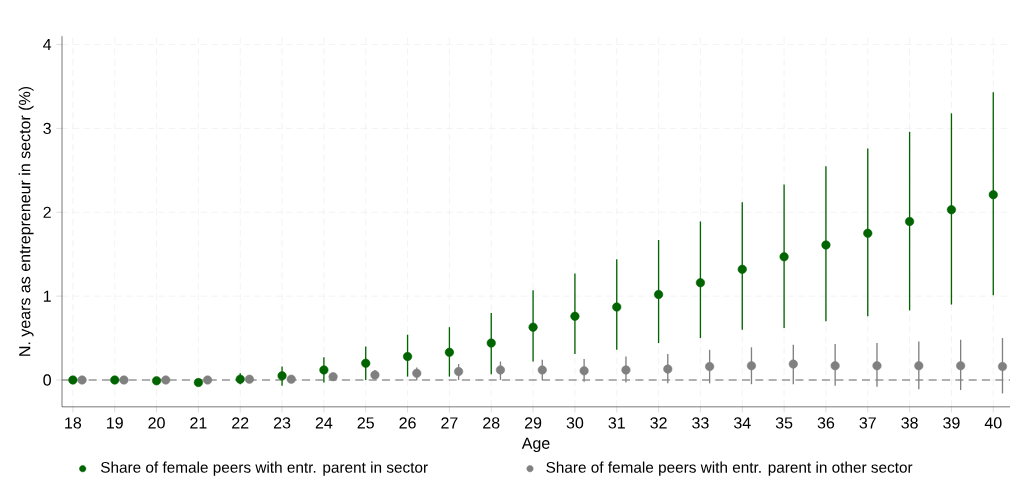 This screenshot has height=486, width=1012. Describe the element at coordinates (73, 423) in the screenshot. I see `x-tick-label: 18` at that location.